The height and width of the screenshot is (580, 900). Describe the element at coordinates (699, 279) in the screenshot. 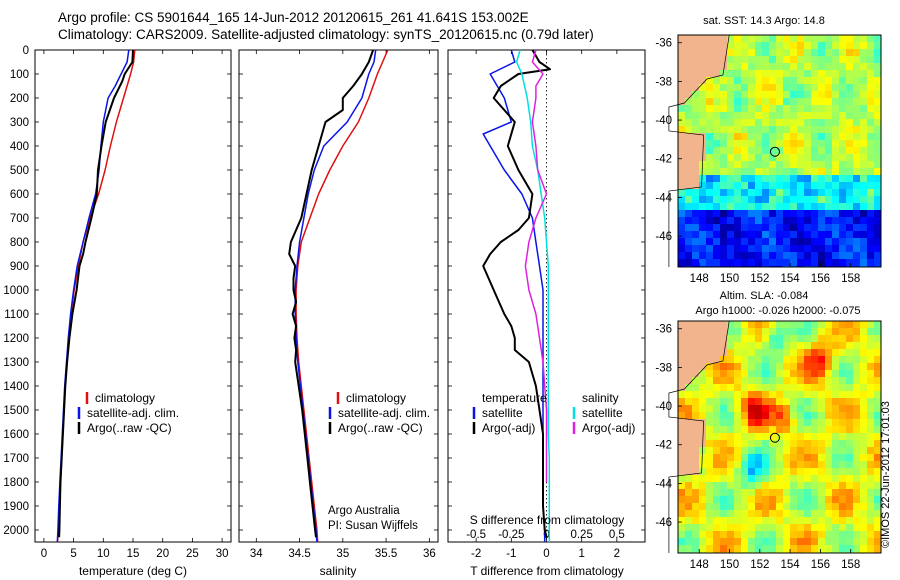

I see `map-lon-label: 148` at that location.